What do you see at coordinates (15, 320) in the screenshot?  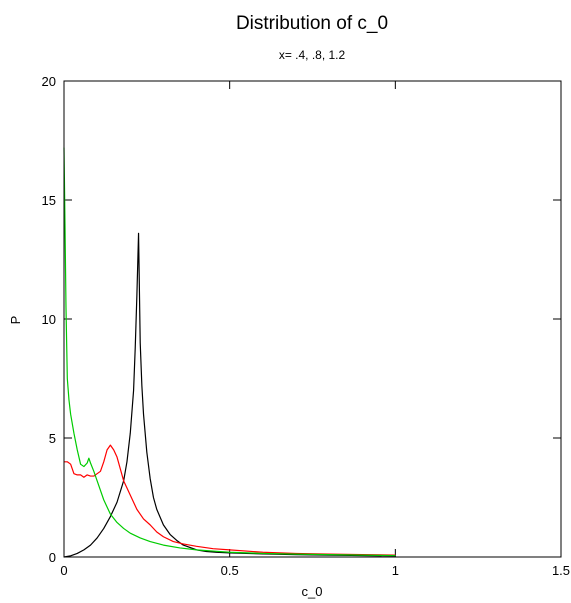 I see `y-axis-label: P` at bounding box center [15, 320].